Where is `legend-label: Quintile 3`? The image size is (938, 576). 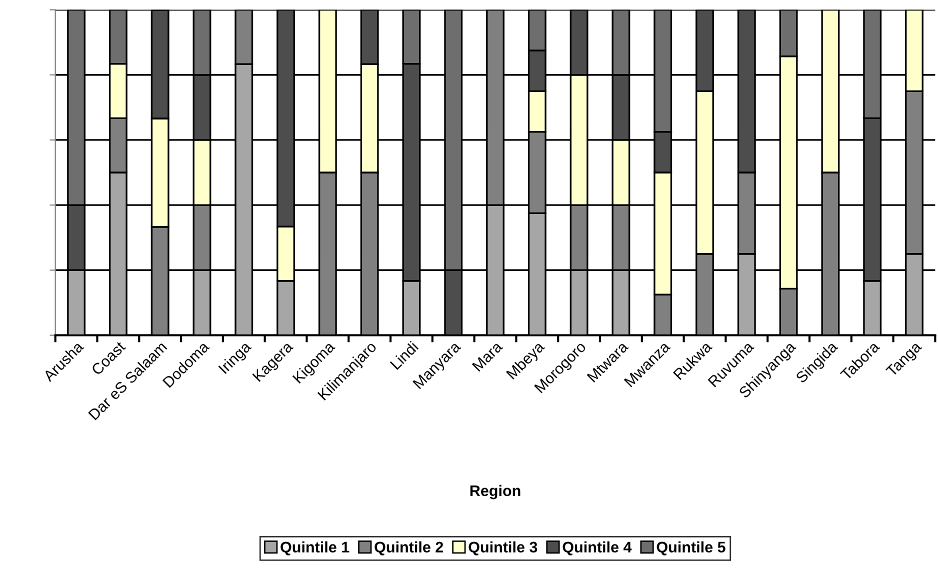
legend-label: Quintile 3 is located at coordinates (503, 548).